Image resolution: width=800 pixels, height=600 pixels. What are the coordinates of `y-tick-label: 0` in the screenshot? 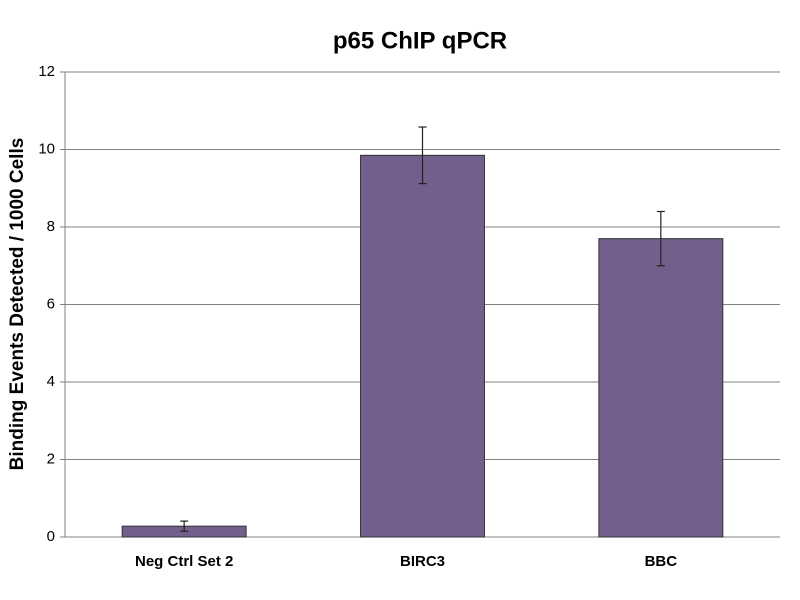 It's located at (51, 536).